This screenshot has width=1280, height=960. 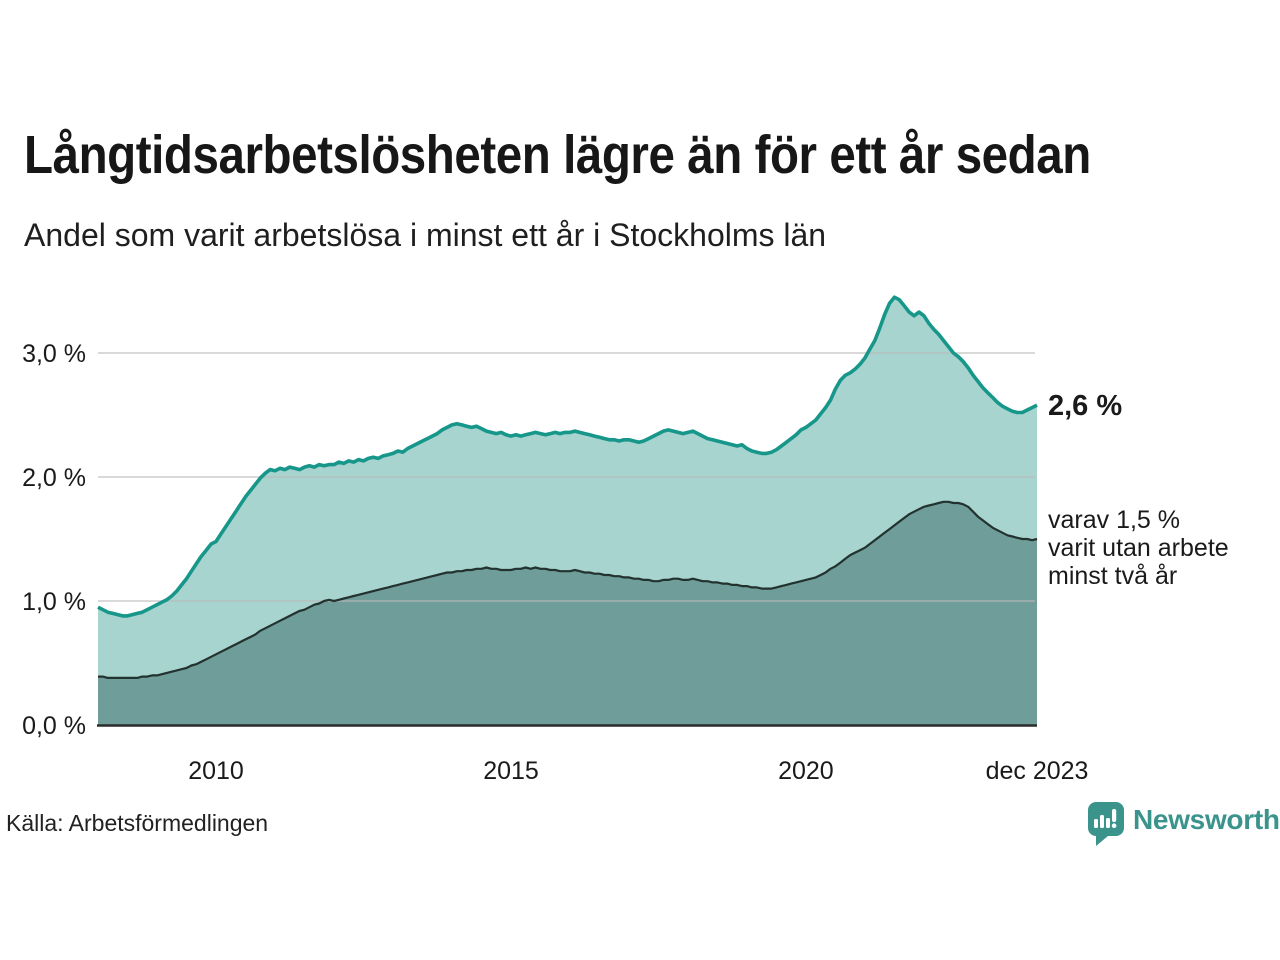 I want to click on newsworthy-logo: Newsworthy, so click(x=1183, y=824).